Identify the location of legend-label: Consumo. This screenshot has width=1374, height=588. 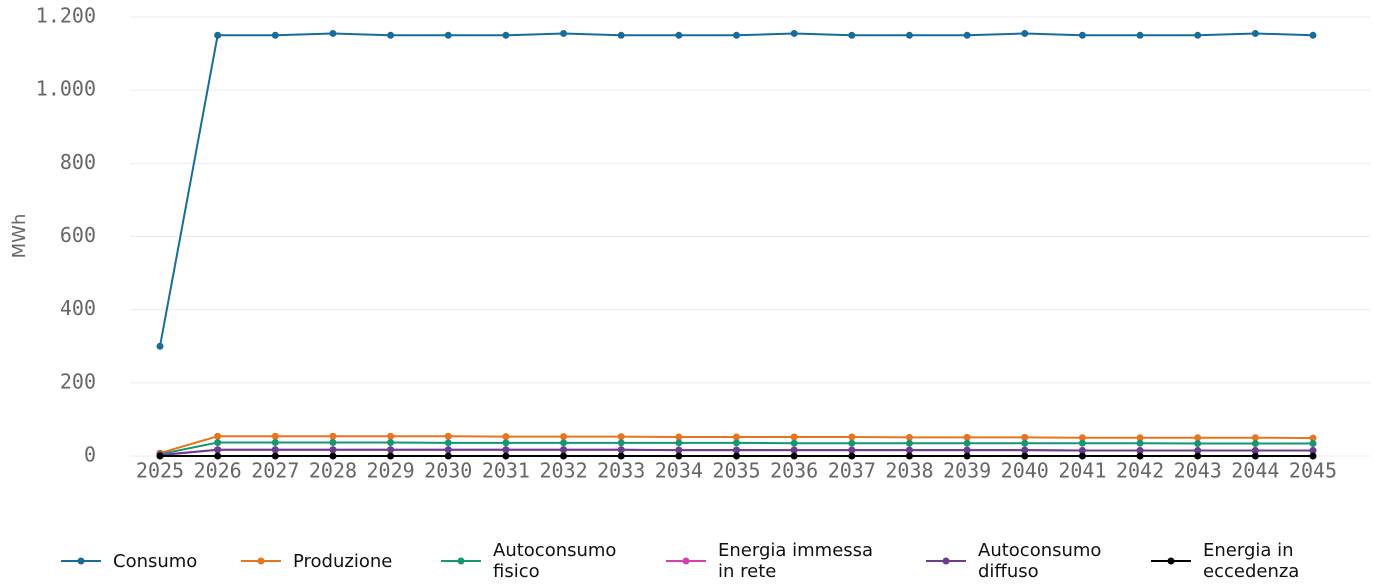
(155, 561).